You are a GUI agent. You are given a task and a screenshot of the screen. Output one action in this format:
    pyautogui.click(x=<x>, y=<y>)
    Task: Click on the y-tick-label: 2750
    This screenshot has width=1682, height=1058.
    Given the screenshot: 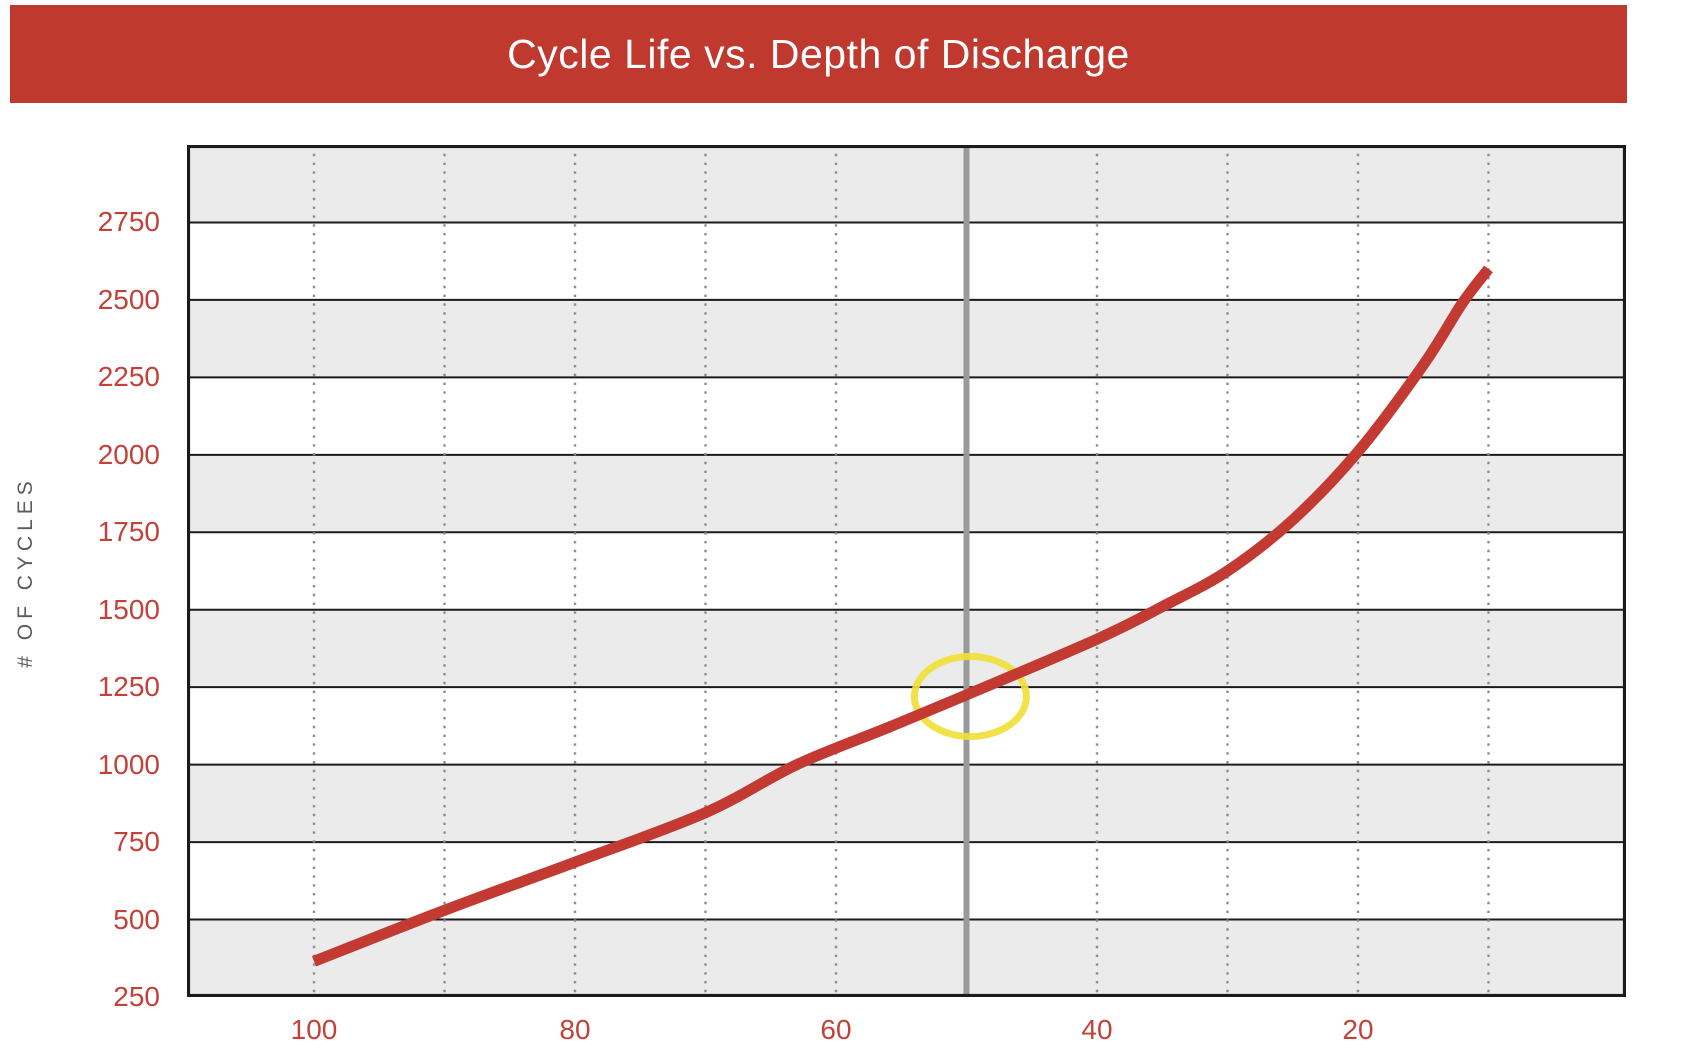 What is the action you would take?
    pyautogui.click(x=128, y=222)
    